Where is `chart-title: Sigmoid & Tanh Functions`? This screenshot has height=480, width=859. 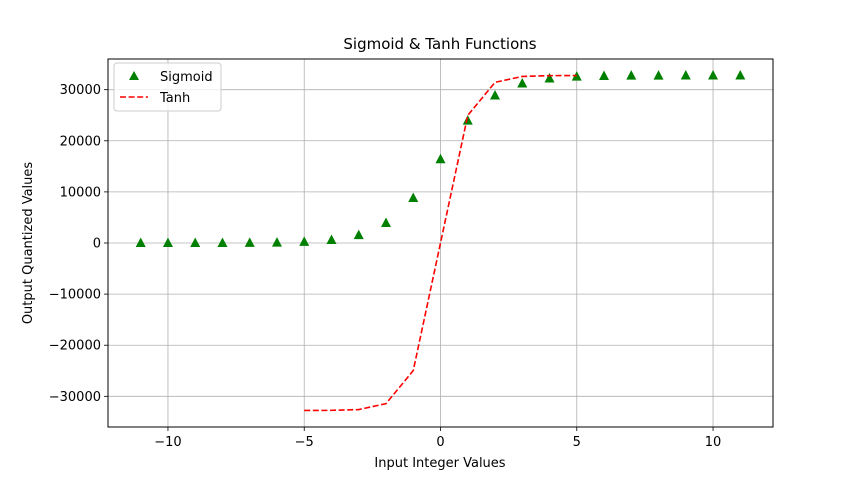 chart-title: Sigmoid & Tanh Functions is located at coordinates (439, 44).